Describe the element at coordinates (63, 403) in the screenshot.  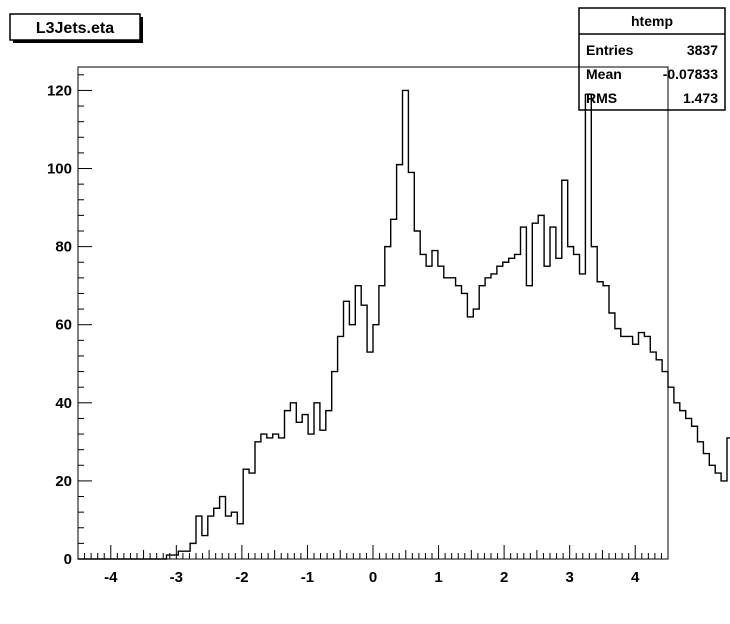
I see `y-tick-label: 40` at that location.